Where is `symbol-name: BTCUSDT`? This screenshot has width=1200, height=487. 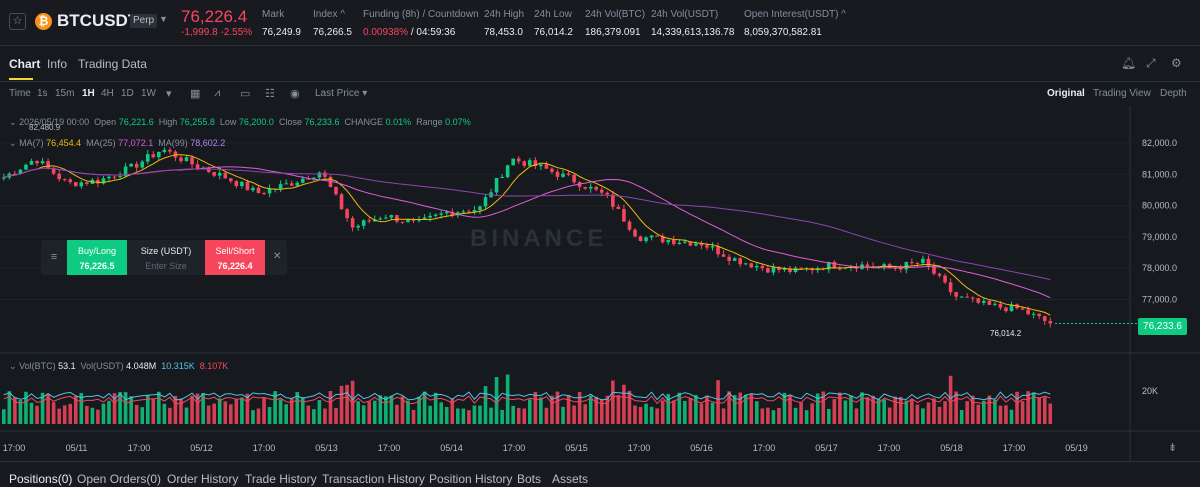 symbol-name: BTCUSDT is located at coordinates (98, 20).